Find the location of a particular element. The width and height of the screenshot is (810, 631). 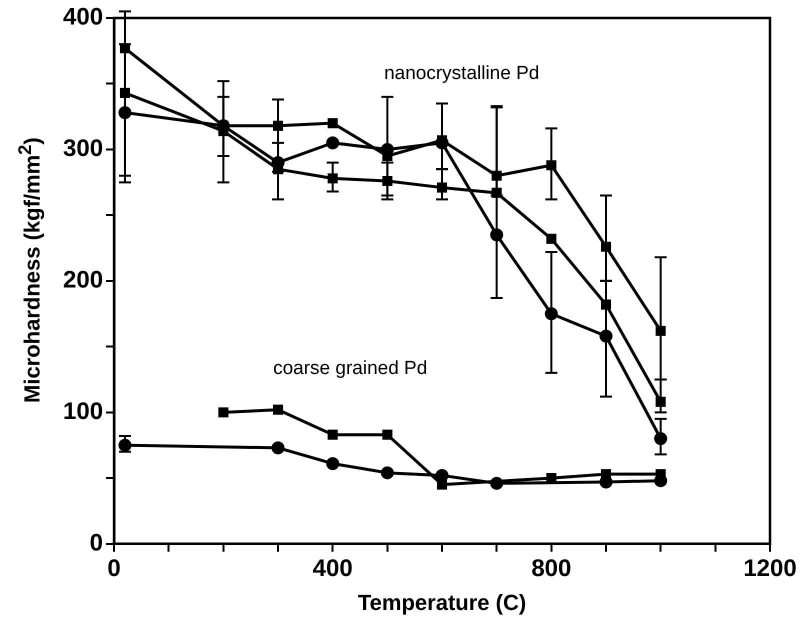

y-tick-label: 200 is located at coordinates (83, 280).